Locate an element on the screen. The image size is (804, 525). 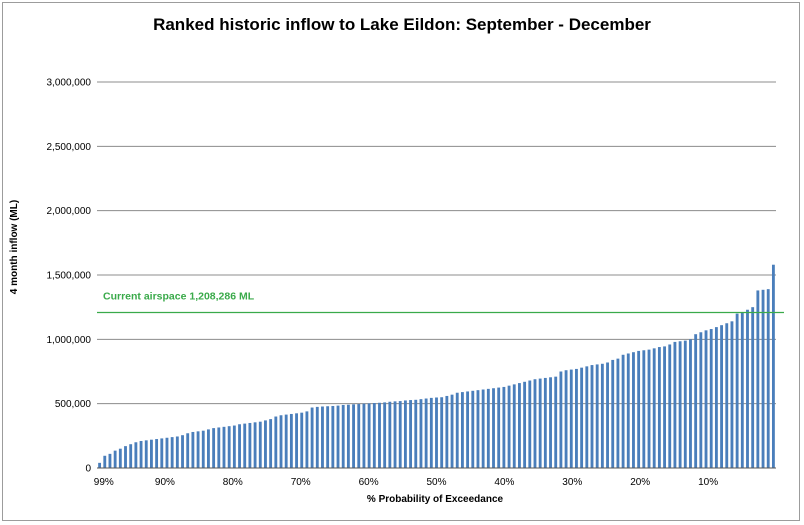
y-tick-label: 3,000,000 is located at coordinates (69, 83).